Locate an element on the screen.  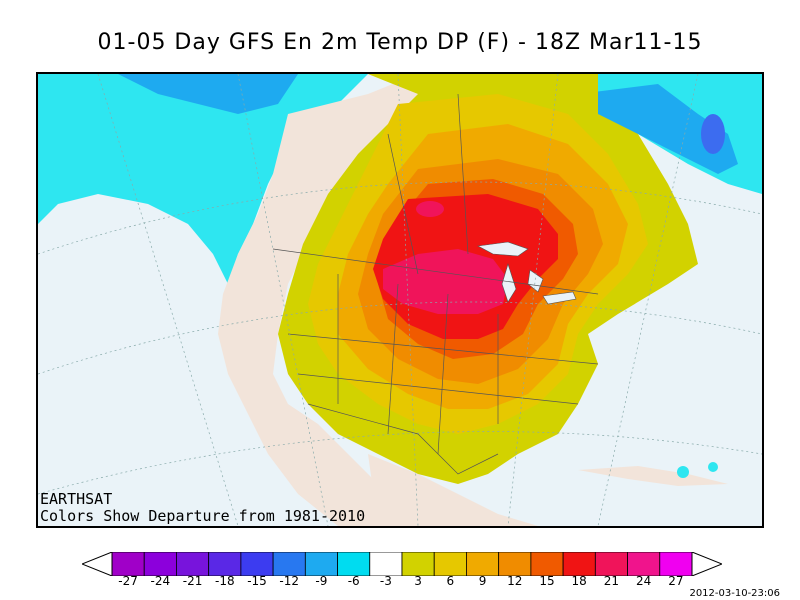
legend-tick-label: -6 is located at coordinates (353, 581).